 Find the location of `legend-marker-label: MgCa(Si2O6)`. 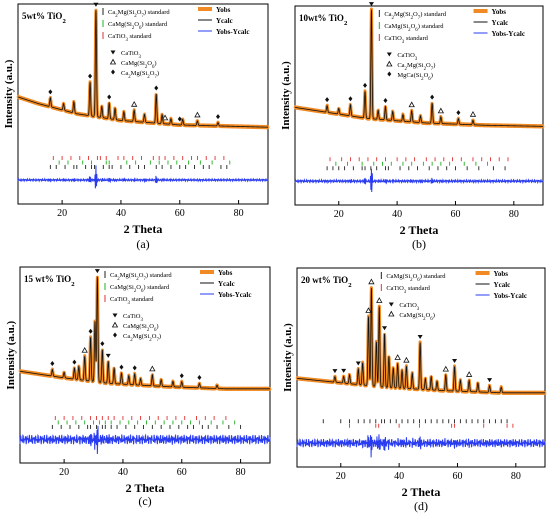

legend-marker-label: MgCa(Si2O6) is located at coordinates (415, 77).